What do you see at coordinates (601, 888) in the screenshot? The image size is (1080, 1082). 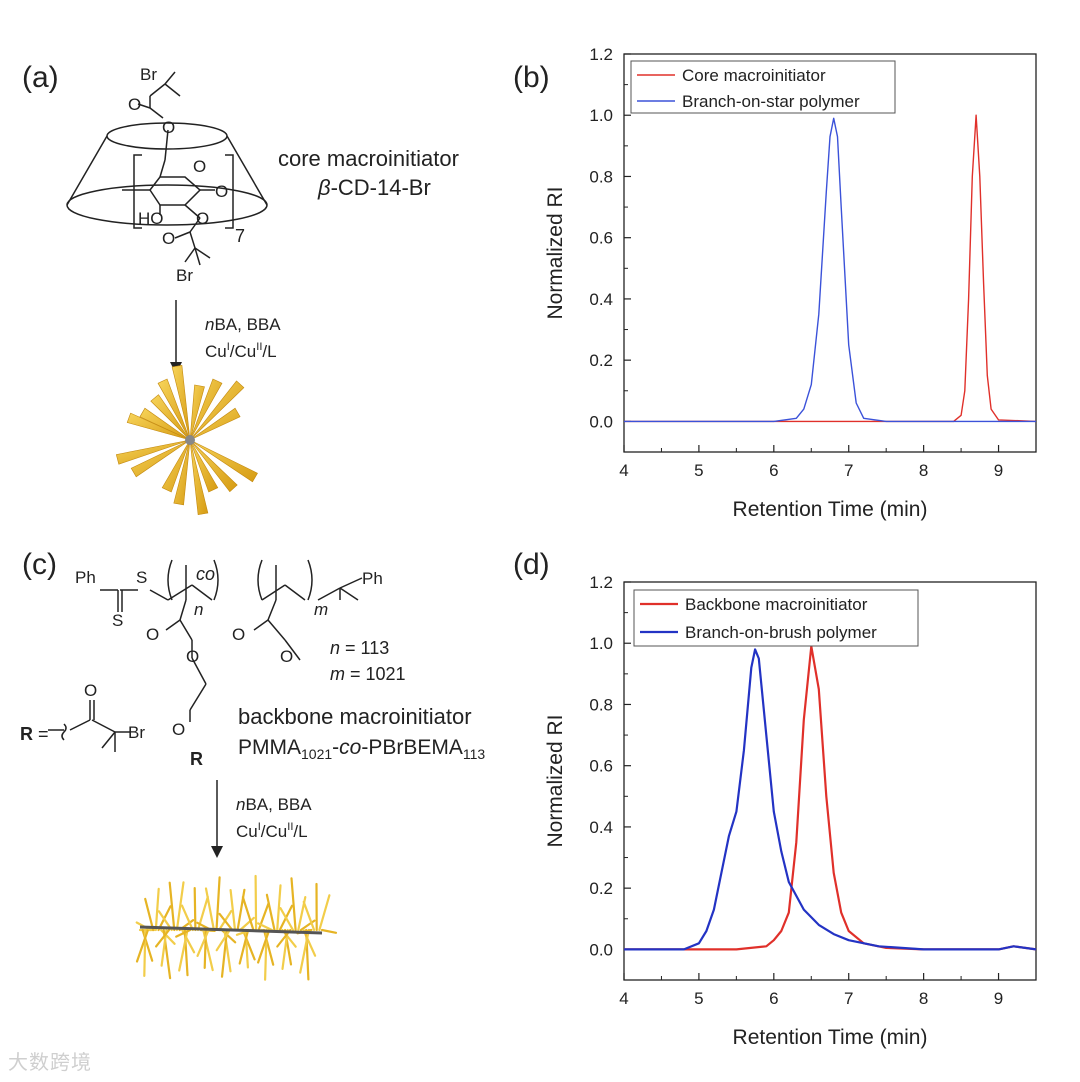 I see `y-tick-label: 0.2` at bounding box center [601, 888].